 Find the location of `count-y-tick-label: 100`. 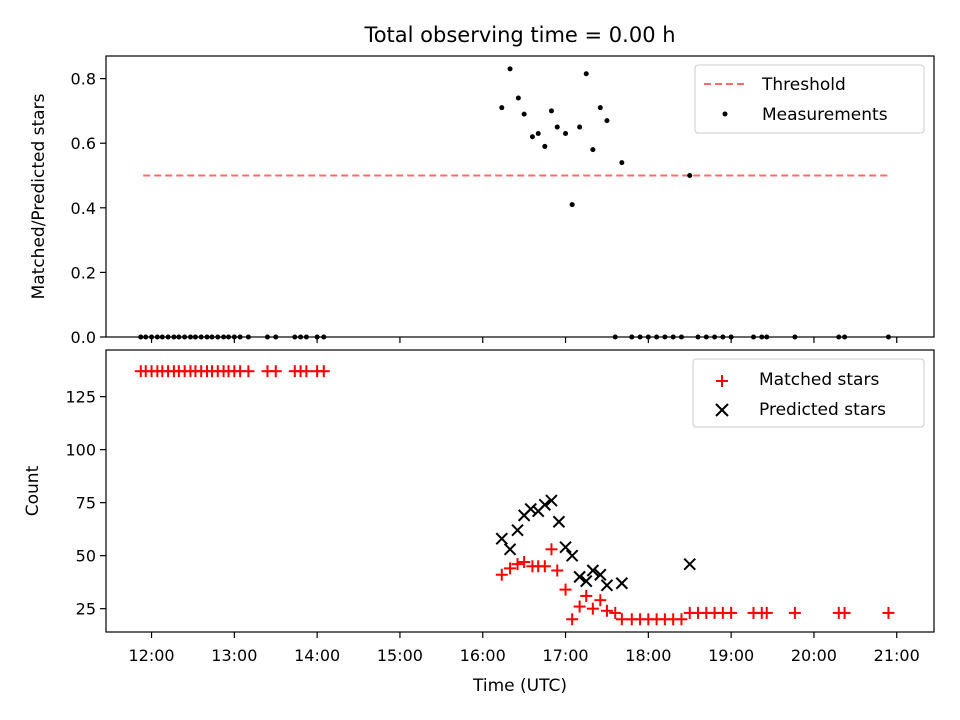

count-y-tick-label: 100 is located at coordinates (80, 450).